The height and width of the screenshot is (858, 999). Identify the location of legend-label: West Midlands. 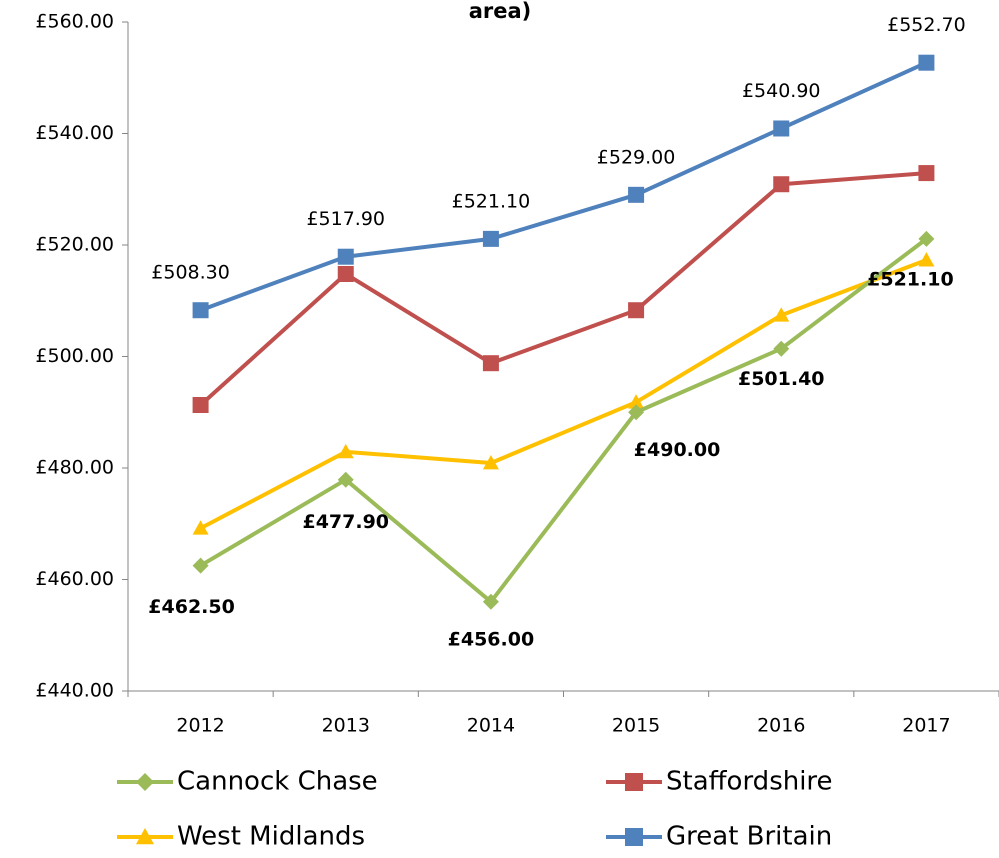
(271, 837).